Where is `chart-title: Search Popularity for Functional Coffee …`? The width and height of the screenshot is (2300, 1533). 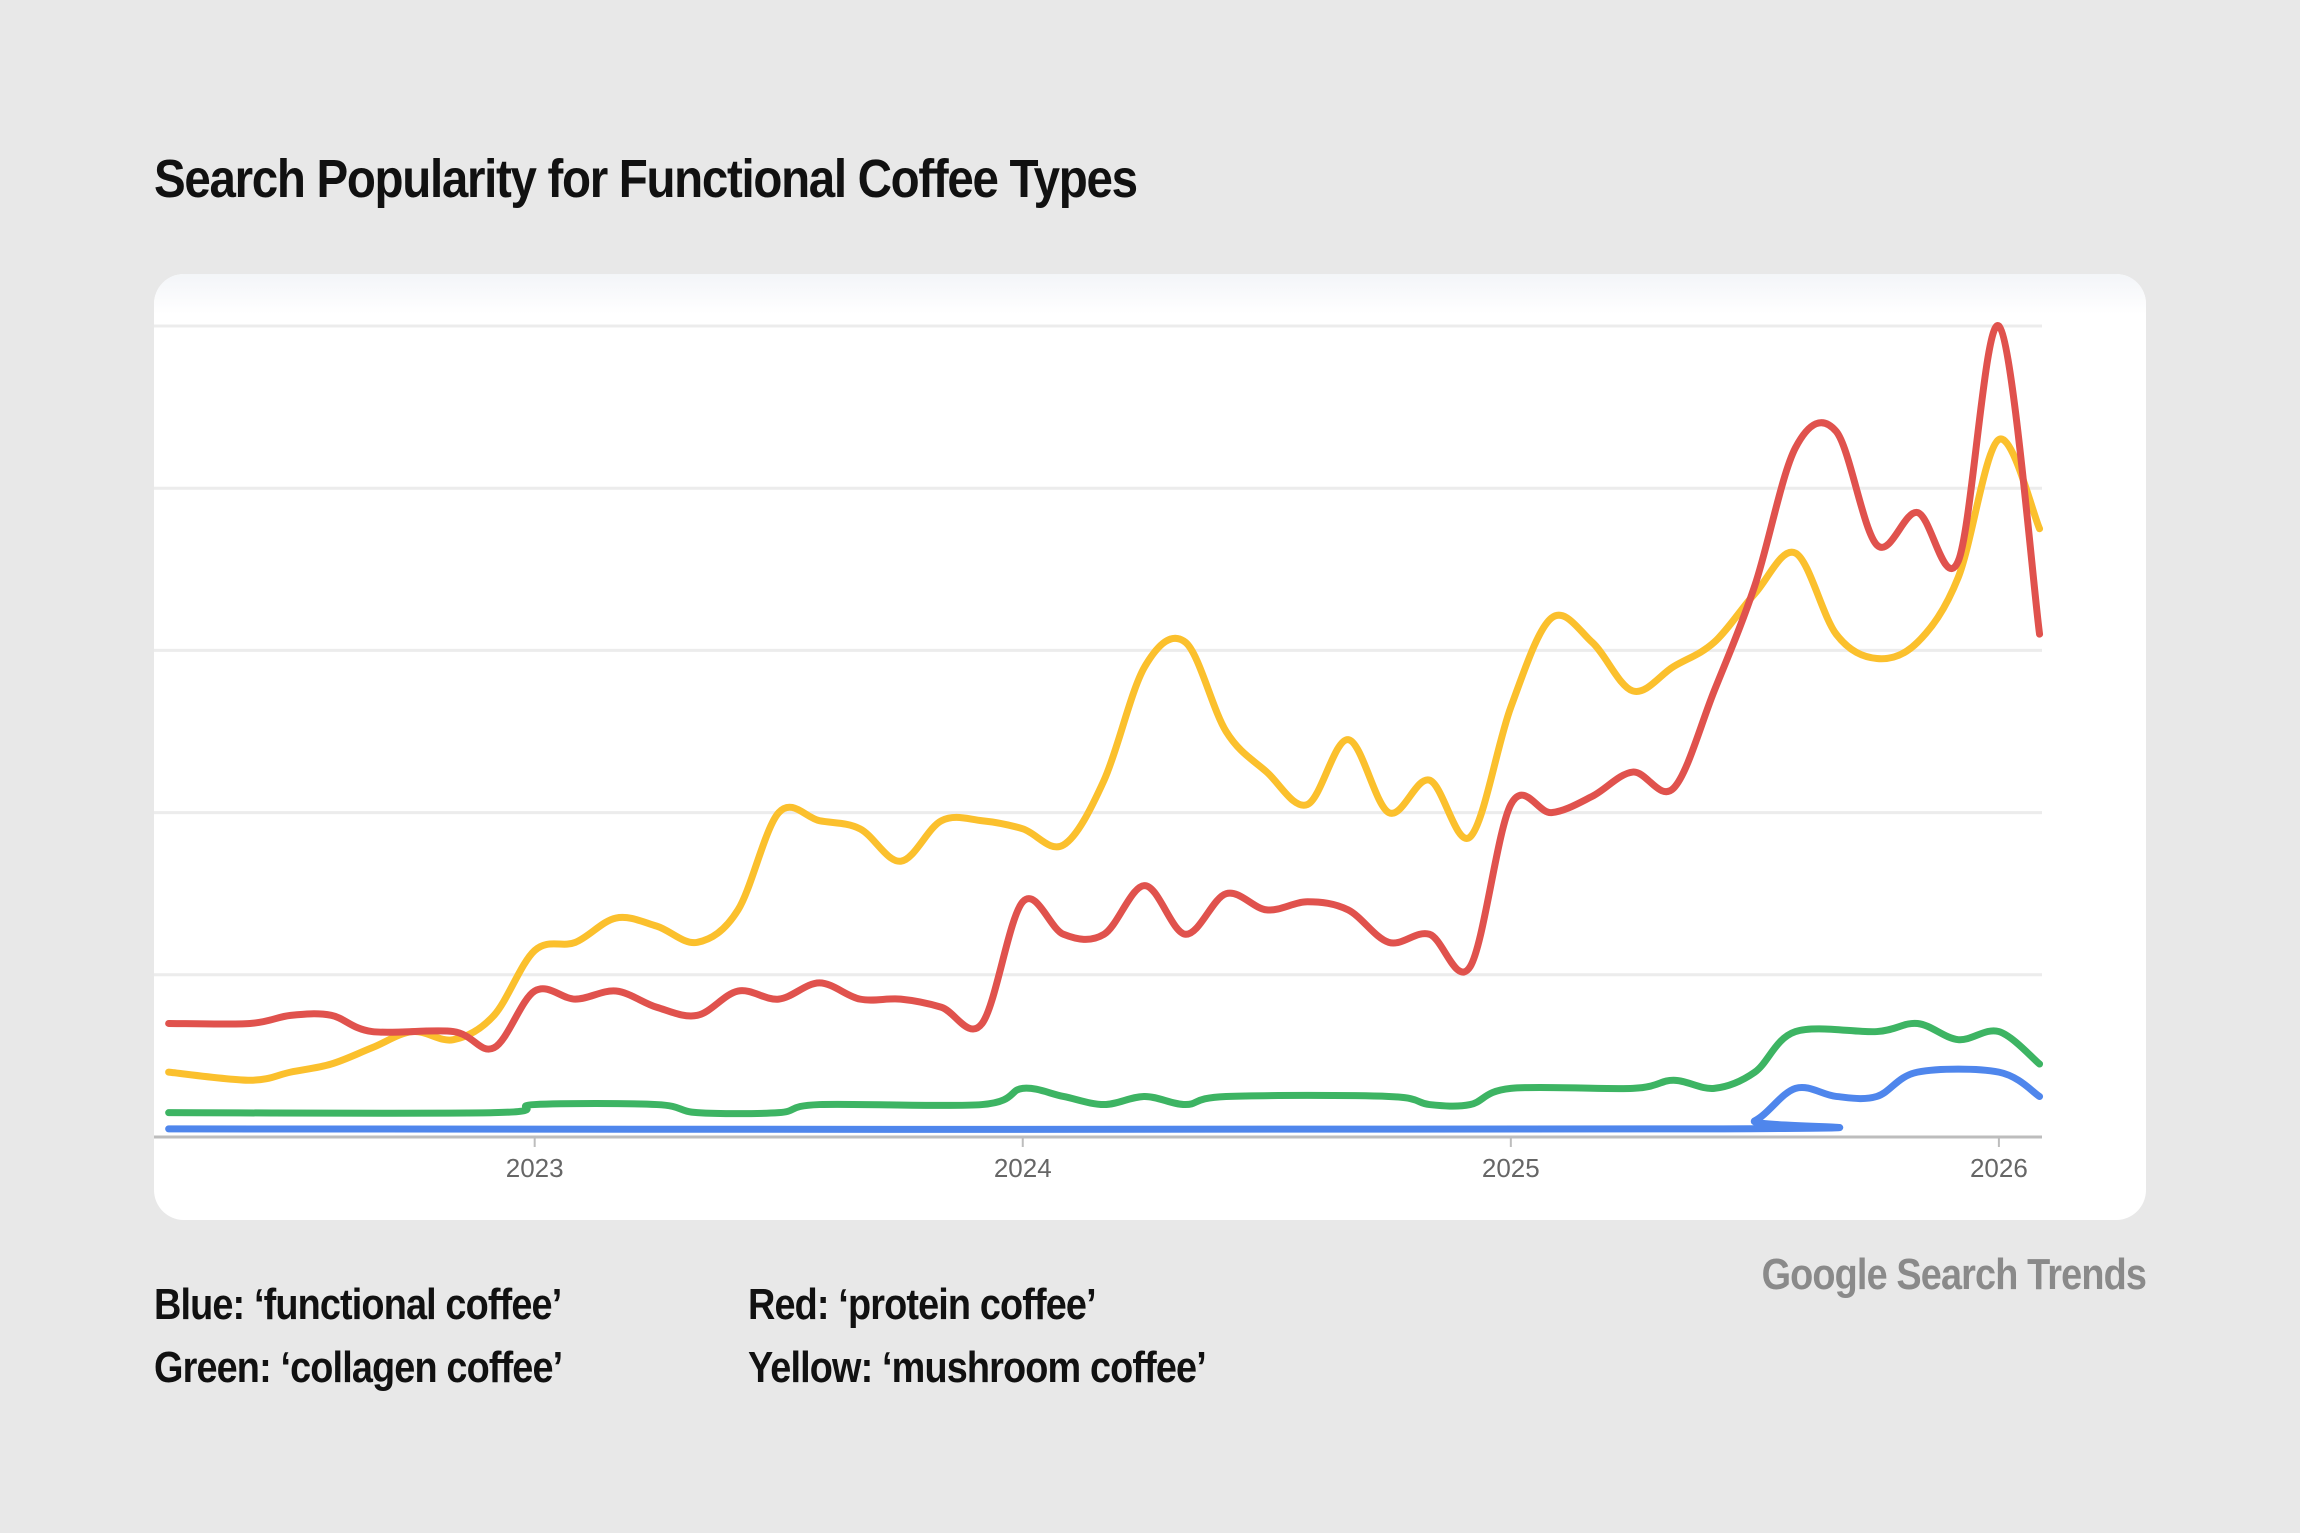 chart-title: Search Popularity for Functional Coffee … is located at coordinates (646, 179).